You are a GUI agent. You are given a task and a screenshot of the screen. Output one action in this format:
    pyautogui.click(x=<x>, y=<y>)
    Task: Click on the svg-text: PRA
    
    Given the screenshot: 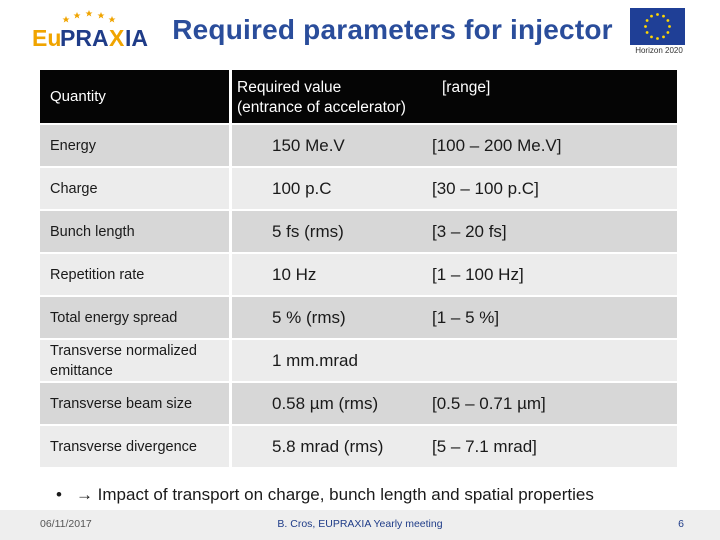 What is the action you would take?
    pyautogui.click(x=84, y=38)
    